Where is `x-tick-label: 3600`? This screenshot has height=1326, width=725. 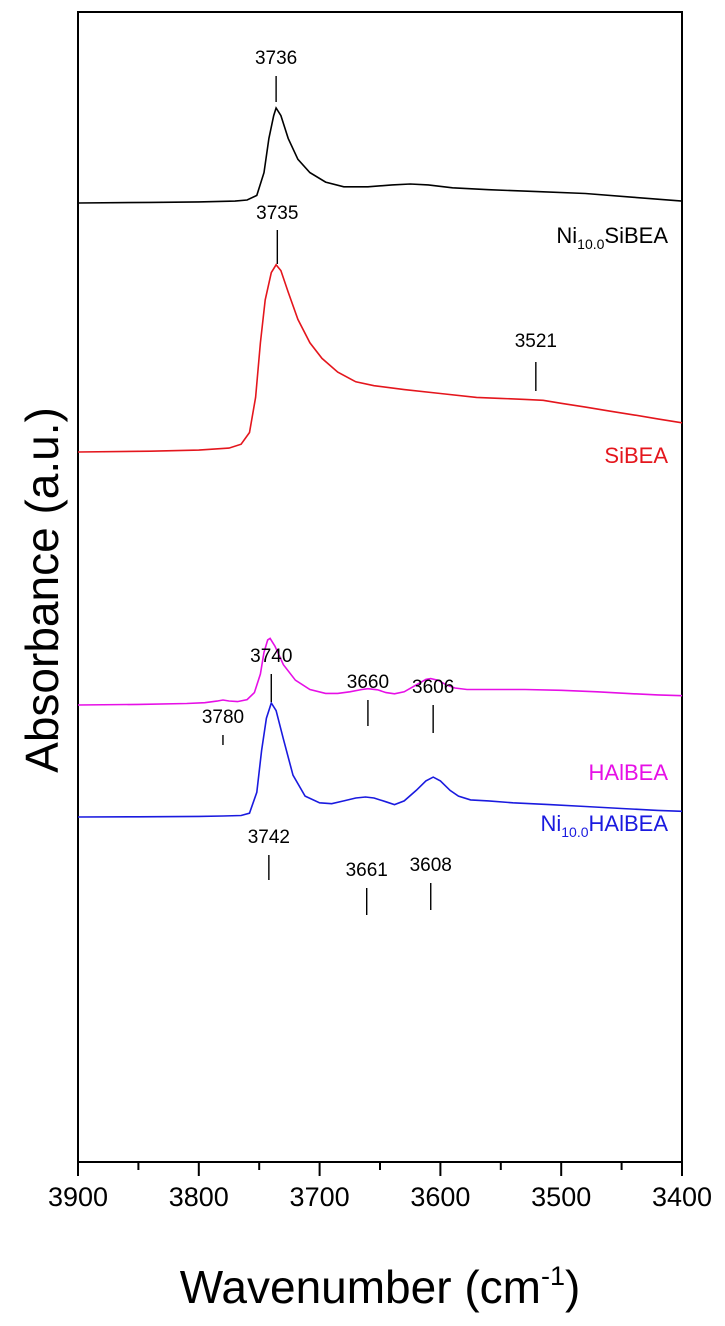 x-tick-label: 3600 is located at coordinates (440, 1197).